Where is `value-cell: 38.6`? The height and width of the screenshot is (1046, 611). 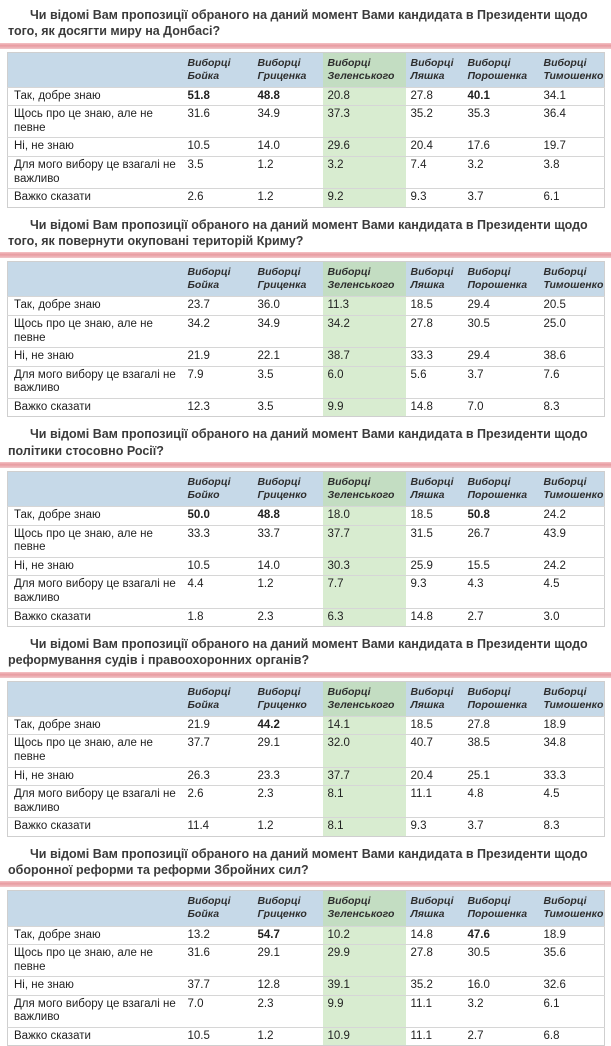 value-cell: 38.6 is located at coordinates (571, 357).